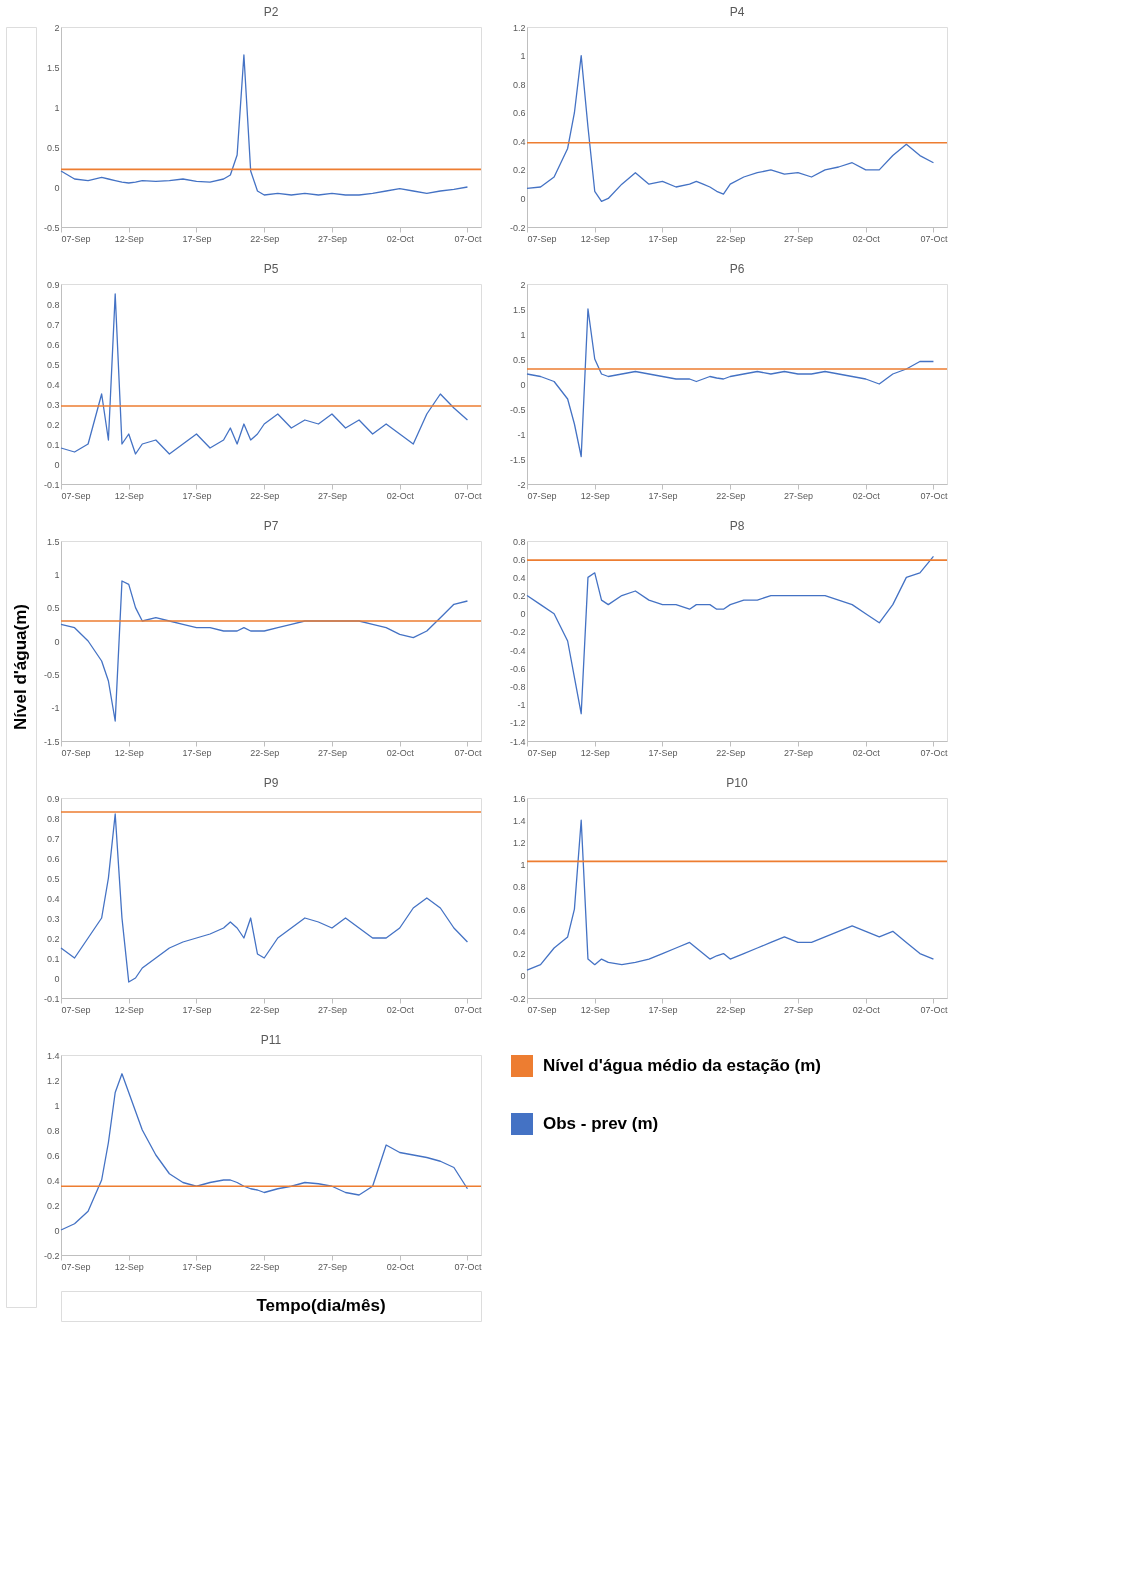  I want to click on chart-title: P11, so click(271, 1040).